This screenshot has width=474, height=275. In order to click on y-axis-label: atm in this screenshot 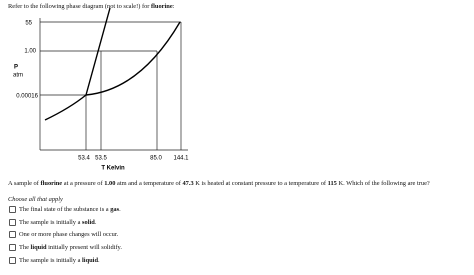, I will do `click(18, 76)`.